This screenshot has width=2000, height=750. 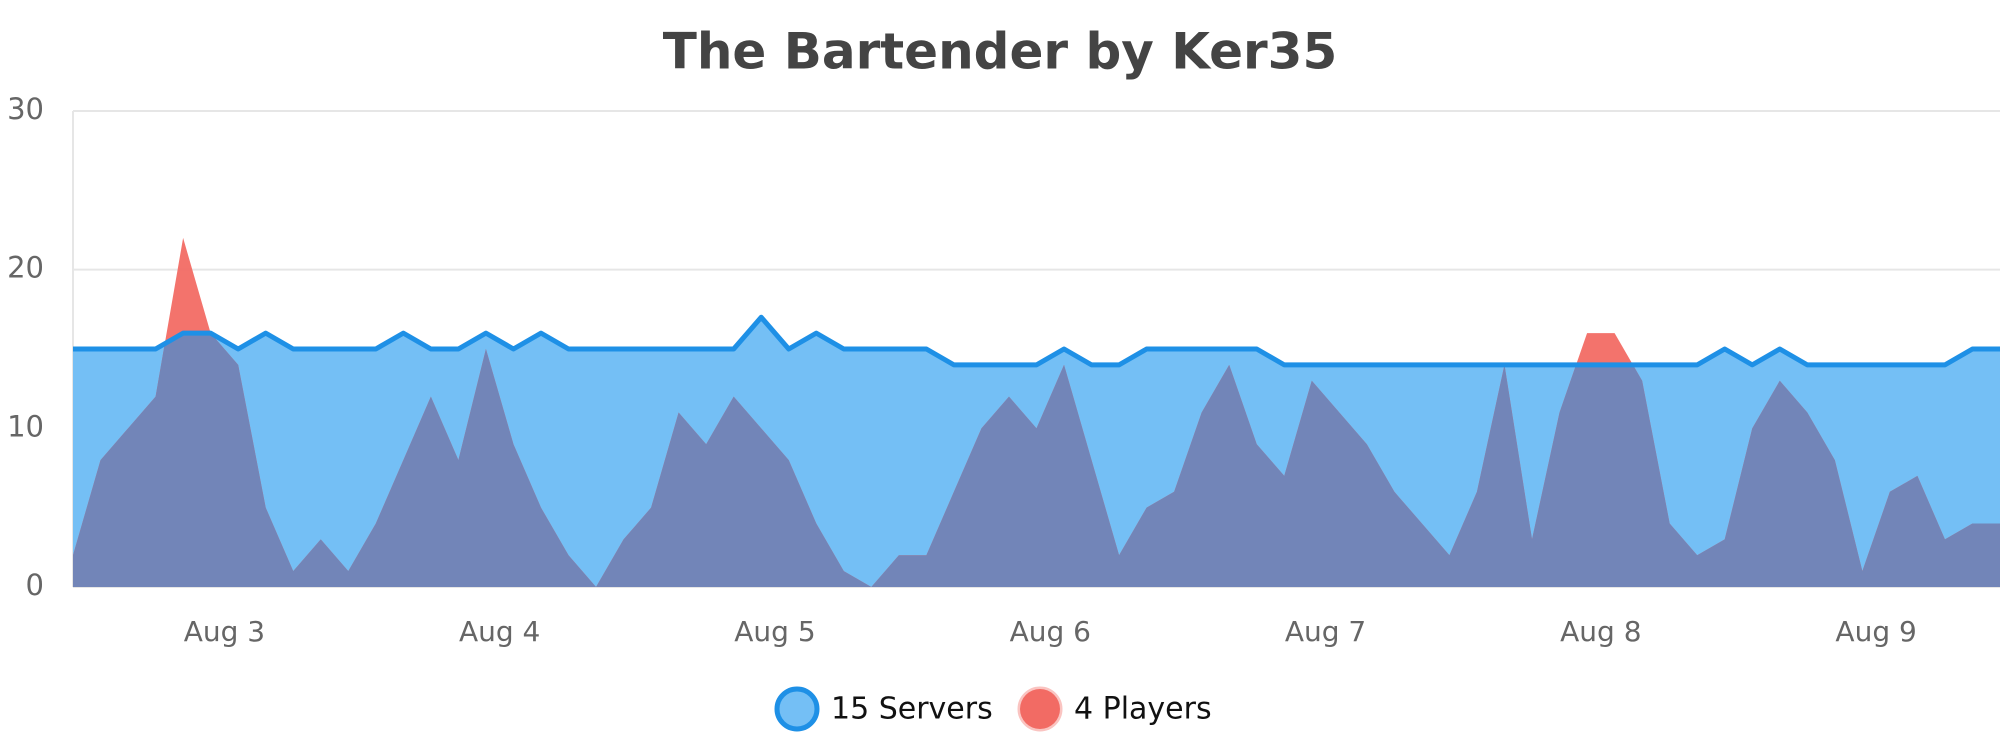 What do you see at coordinates (1325, 631) in the screenshot?
I see `x-tick-label: Aug 7` at bounding box center [1325, 631].